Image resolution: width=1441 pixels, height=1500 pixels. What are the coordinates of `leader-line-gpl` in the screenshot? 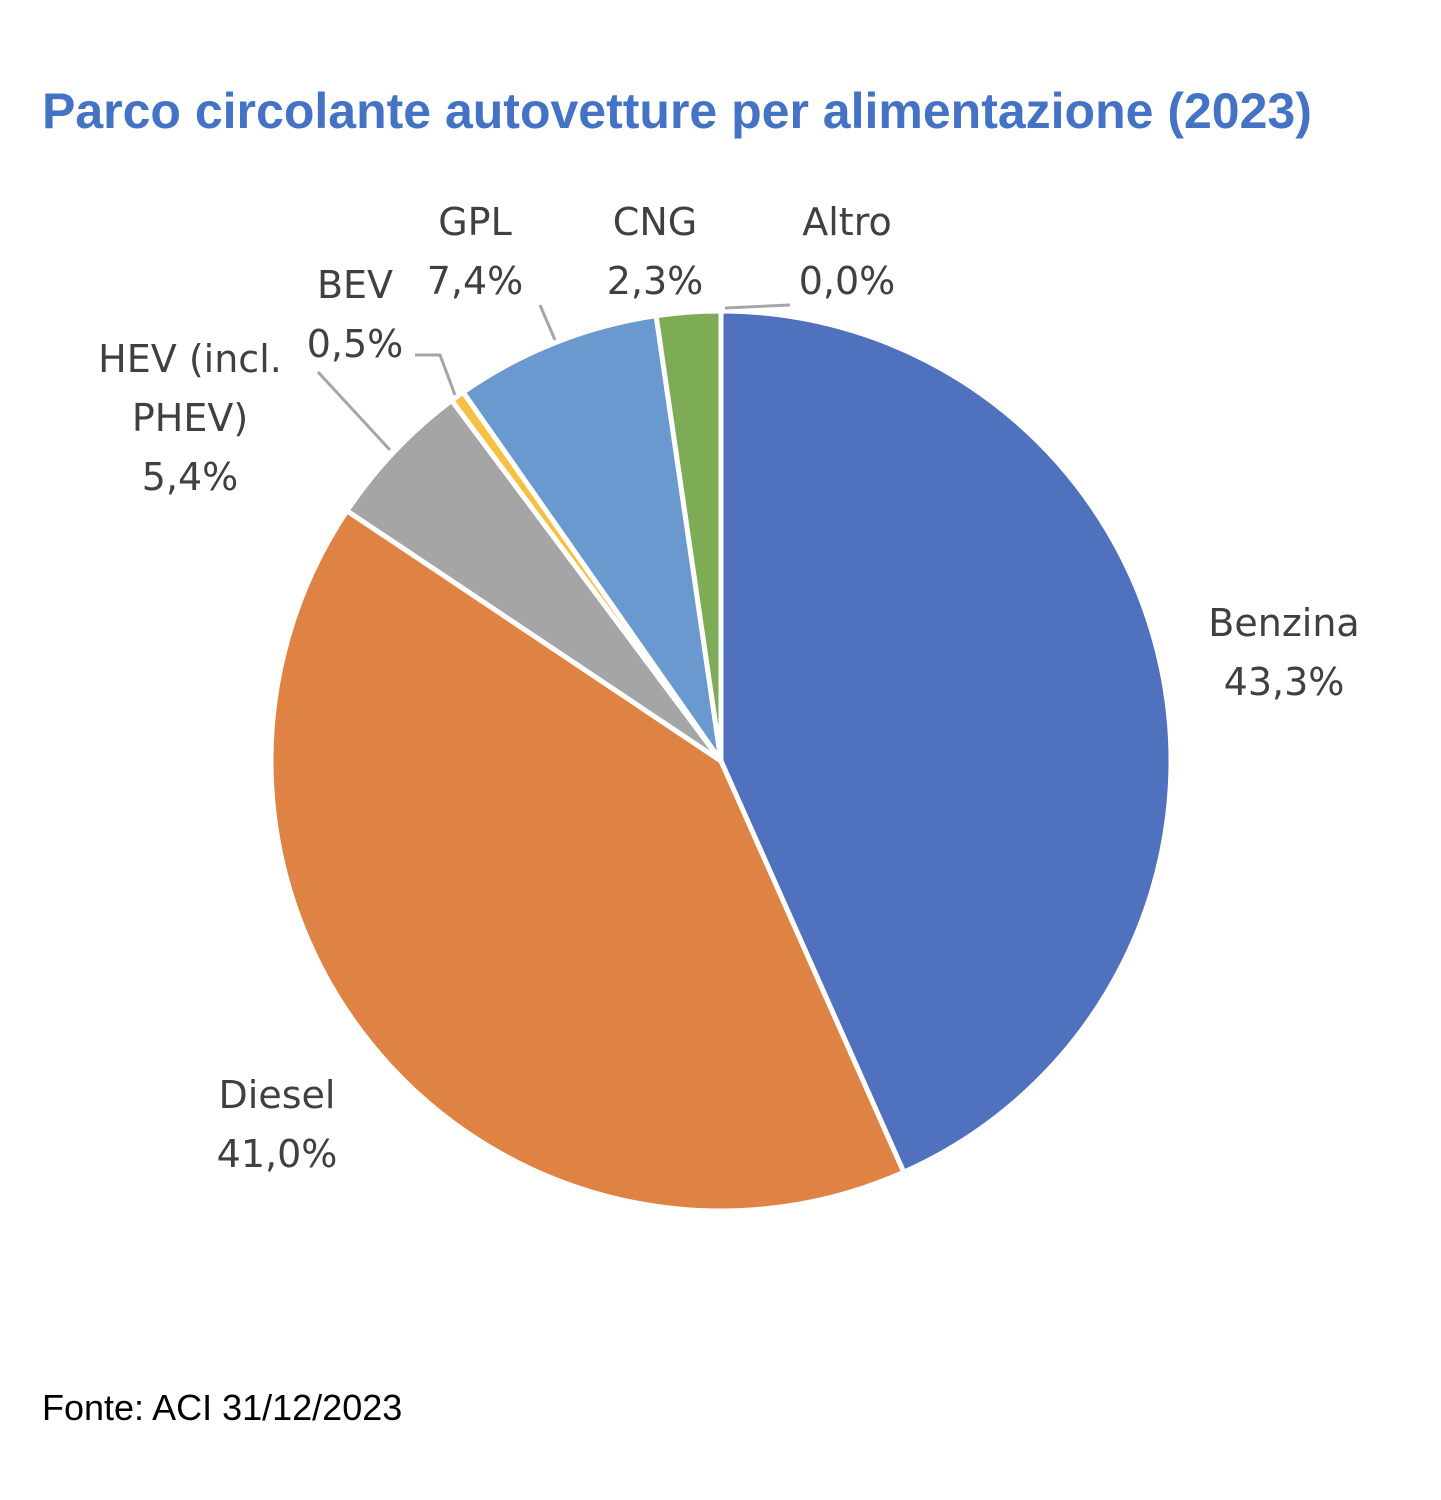 It's located at (547, 322).